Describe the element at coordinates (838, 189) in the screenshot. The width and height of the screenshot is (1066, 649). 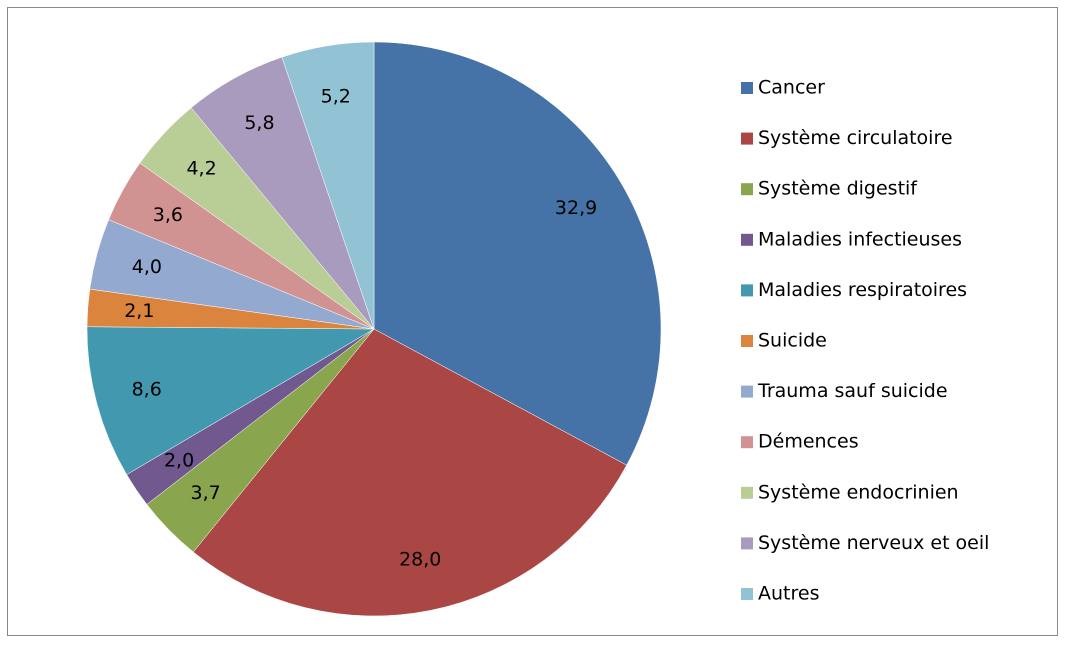
I see `legend-label: Système digestif` at that location.